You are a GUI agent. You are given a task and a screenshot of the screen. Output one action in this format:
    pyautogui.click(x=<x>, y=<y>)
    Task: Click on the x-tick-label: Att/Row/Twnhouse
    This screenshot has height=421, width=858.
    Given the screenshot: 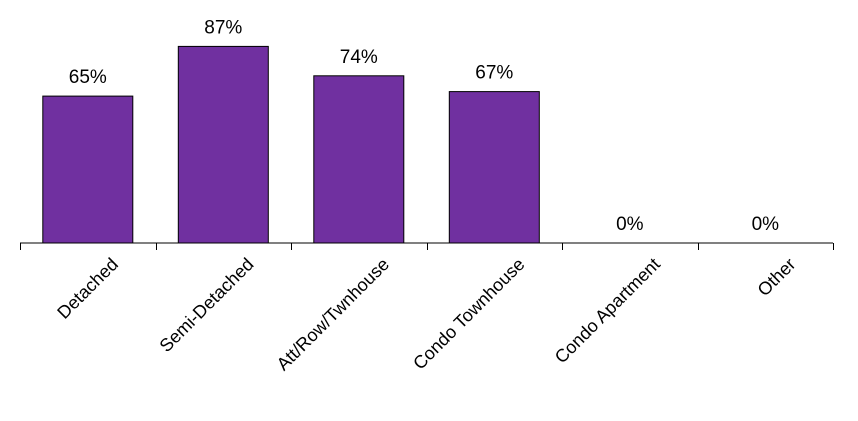 What is the action you would take?
    pyautogui.click(x=333, y=314)
    